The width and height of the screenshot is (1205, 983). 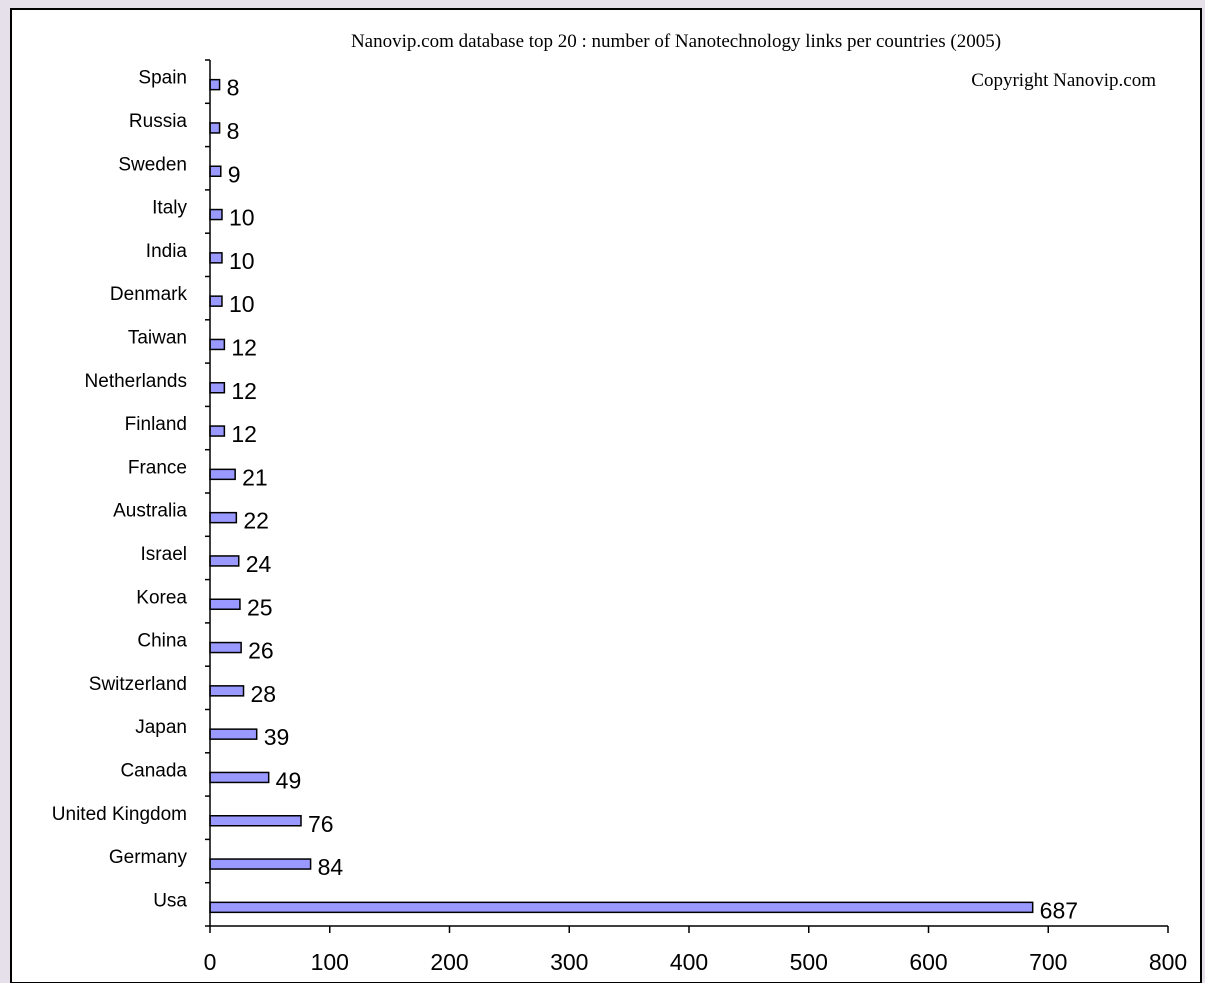 What do you see at coordinates (1059, 910) in the screenshot?
I see `data-label: 687` at bounding box center [1059, 910].